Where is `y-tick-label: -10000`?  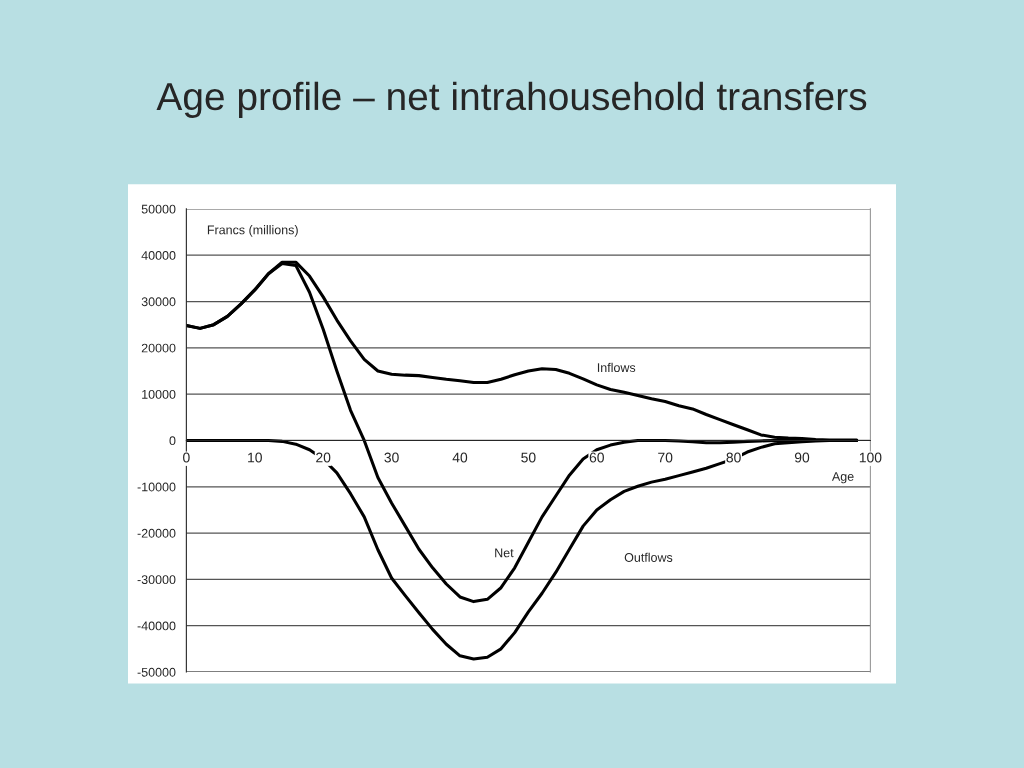 y-tick-label: -10000 is located at coordinates (156, 487).